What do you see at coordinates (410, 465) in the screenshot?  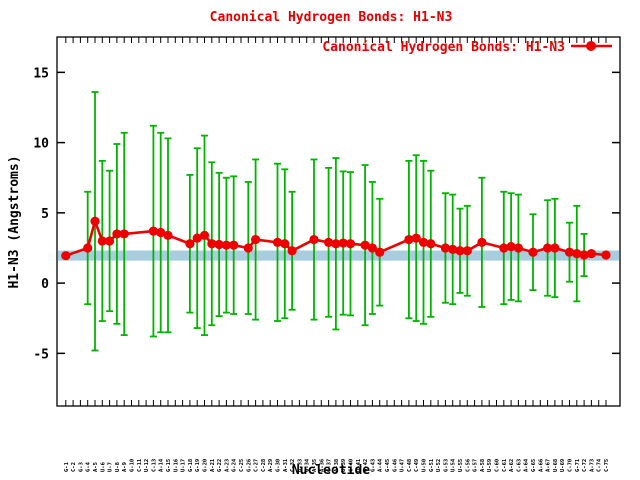 I see `x-tick-label: C-48` at bounding box center [410, 465].